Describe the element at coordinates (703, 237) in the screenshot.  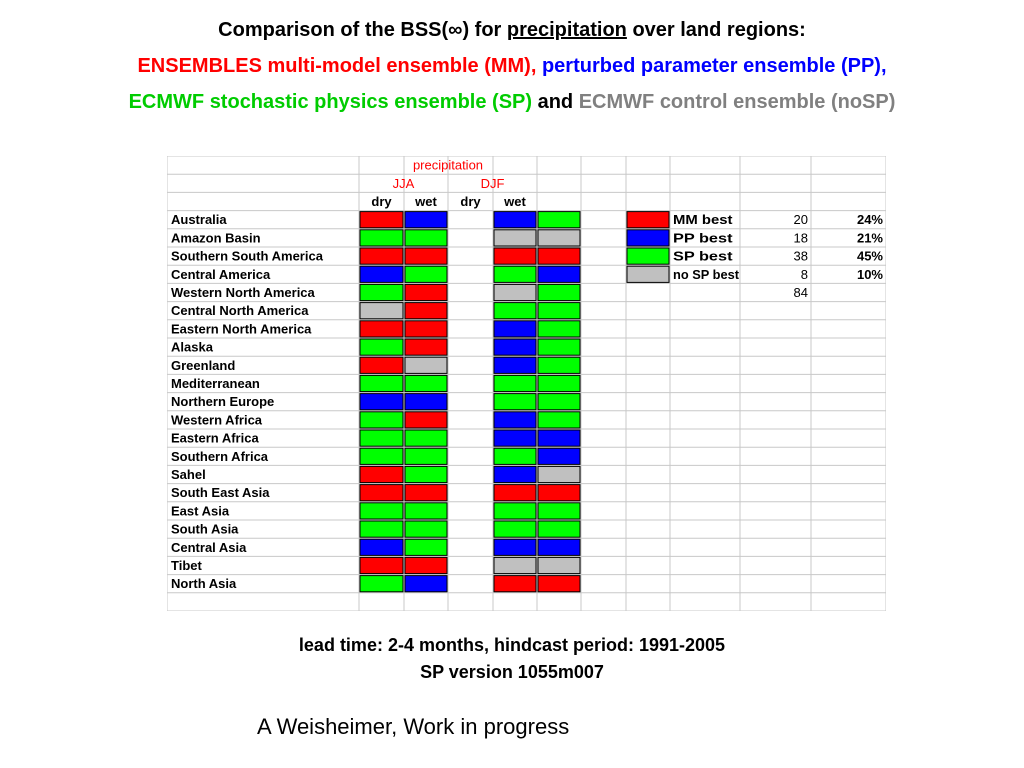
I see `legend-label: PP best` at that location.